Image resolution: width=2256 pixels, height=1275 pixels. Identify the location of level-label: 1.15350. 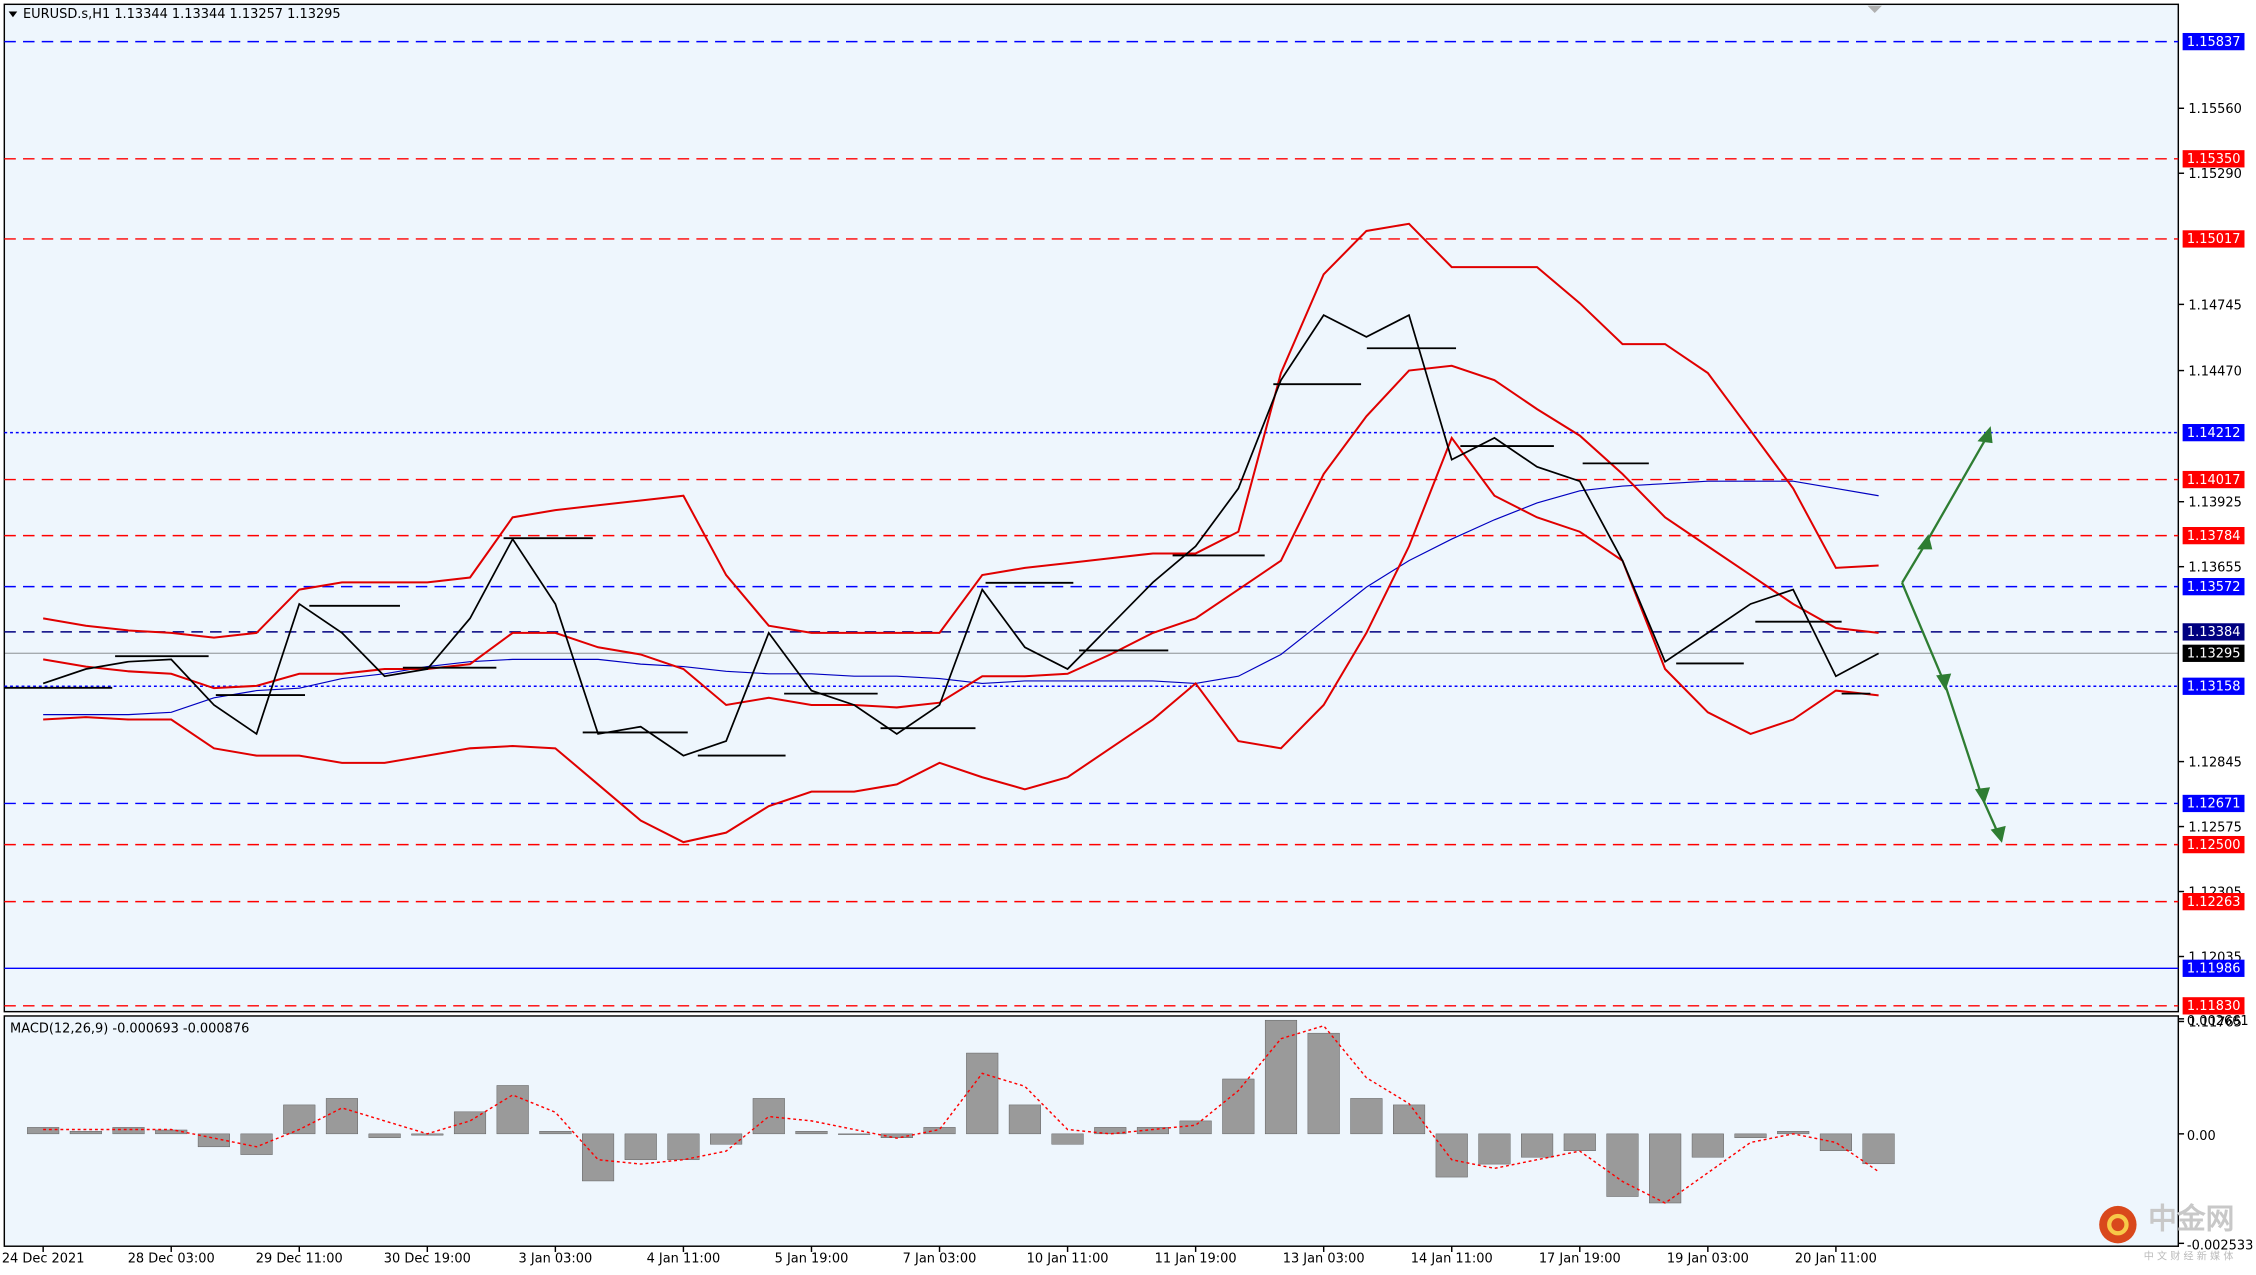
(2213, 159).